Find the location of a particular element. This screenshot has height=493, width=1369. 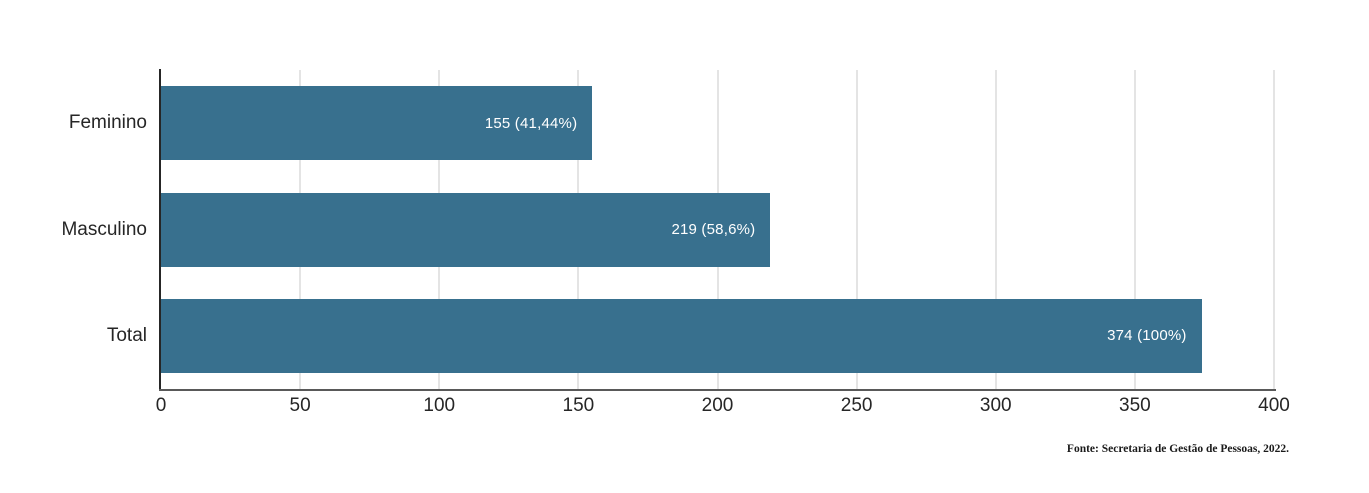

x-tick-label-250: 250 is located at coordinates (856, 405).